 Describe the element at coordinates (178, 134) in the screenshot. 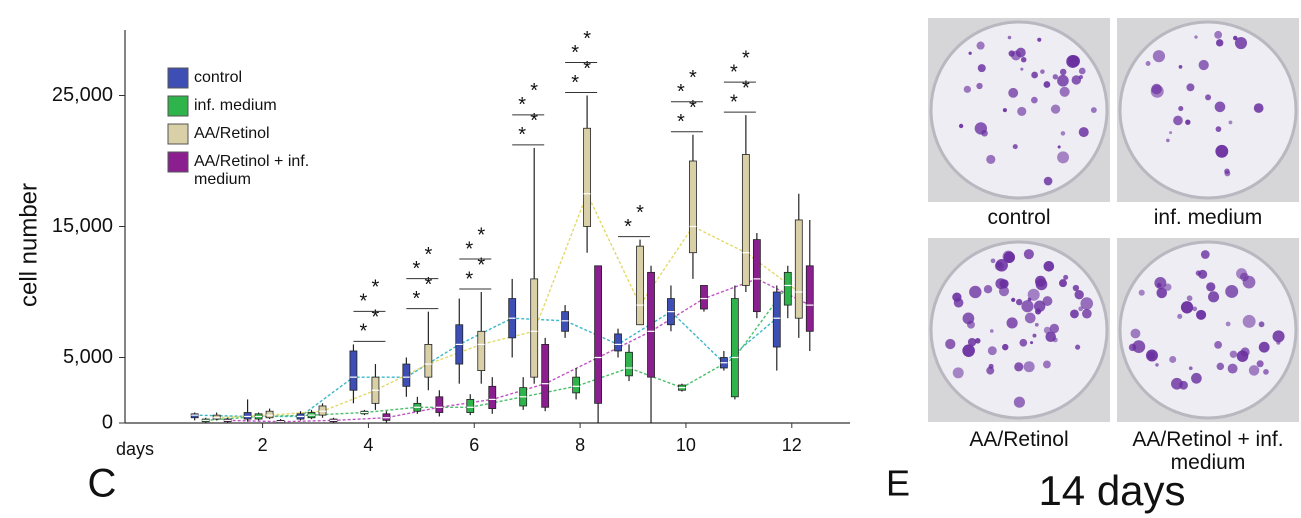

I see `legend-swatch` at that location.